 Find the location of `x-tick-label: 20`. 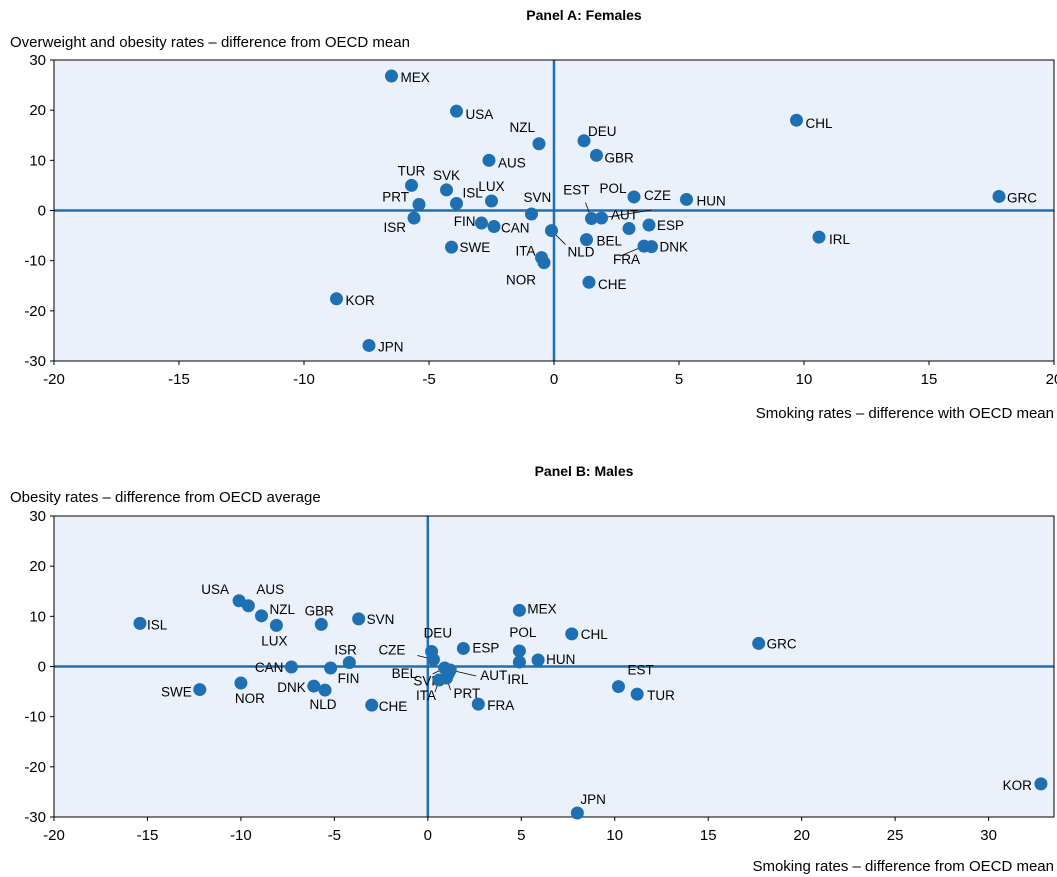

x-tick-label: 20 is located at coordinates (801, 835).